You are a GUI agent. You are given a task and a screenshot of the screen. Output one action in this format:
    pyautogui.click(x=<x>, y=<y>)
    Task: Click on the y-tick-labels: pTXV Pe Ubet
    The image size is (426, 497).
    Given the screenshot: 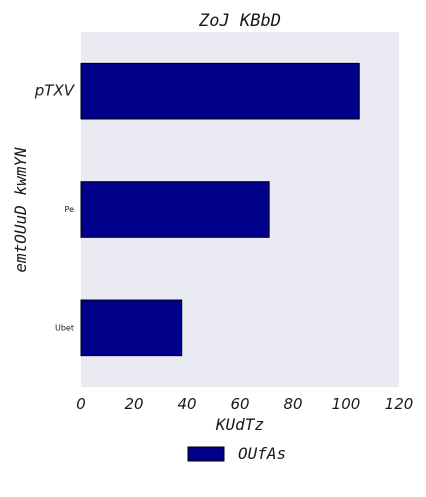 What is the action you would take?
    pyautogui.click(x=55, y=207)
    